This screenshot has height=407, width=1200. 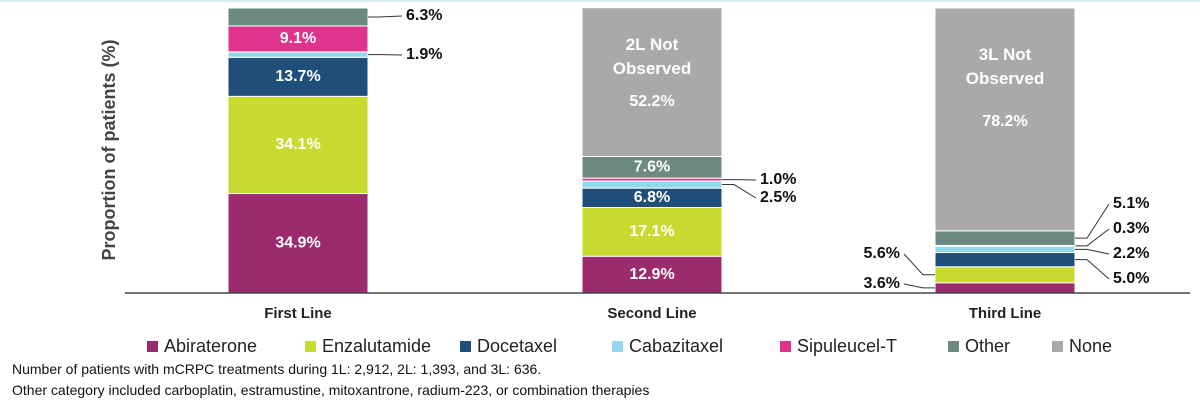 What do you see at coordinates (1131, 228) in the screenshot?
I see `data-label: 0.3%` at bounding box center [1131, 228].